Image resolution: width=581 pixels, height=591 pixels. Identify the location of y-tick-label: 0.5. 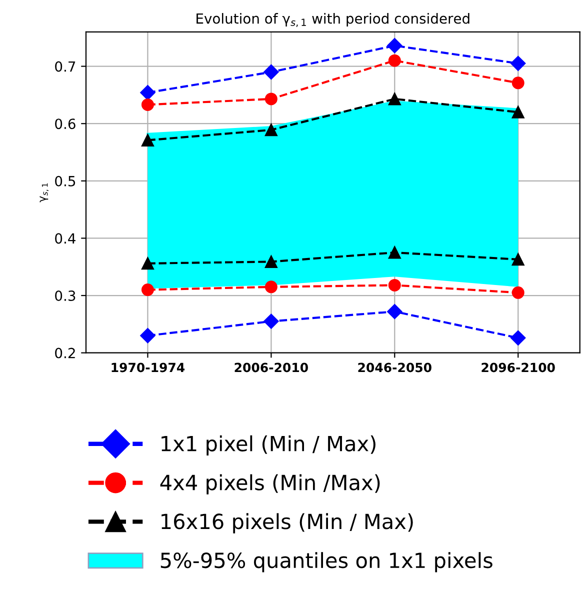
(65, 181).